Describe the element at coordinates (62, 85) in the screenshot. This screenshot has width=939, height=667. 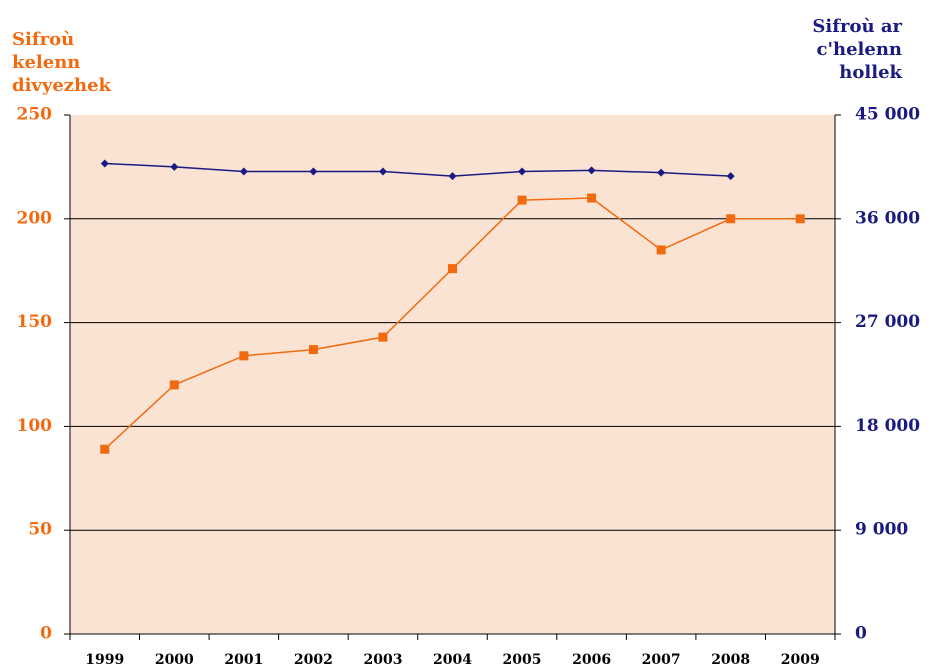
I see `y-axis-title: divyezhek` at that location.